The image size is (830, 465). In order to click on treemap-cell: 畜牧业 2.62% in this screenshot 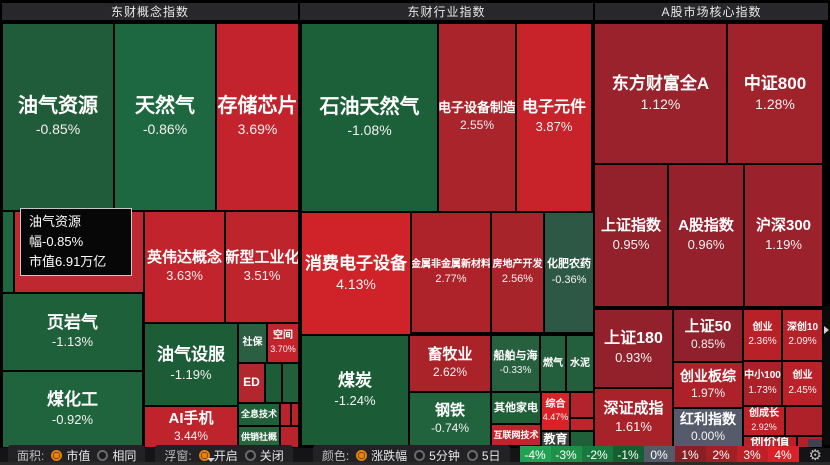, I will do `click(450, 363)`.